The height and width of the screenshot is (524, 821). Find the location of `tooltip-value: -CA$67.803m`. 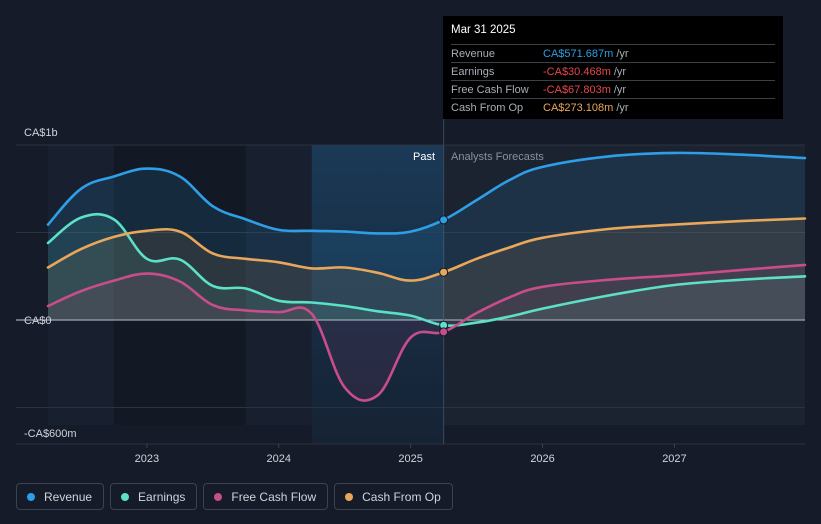

tooltip-value: -CA$67.803m is located at coordinates (577, 89).